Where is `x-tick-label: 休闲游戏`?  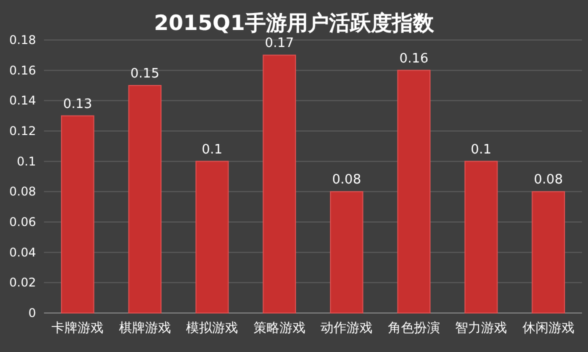 x-tick-label: 休闲游戏 is located at coordinates (548, 328).